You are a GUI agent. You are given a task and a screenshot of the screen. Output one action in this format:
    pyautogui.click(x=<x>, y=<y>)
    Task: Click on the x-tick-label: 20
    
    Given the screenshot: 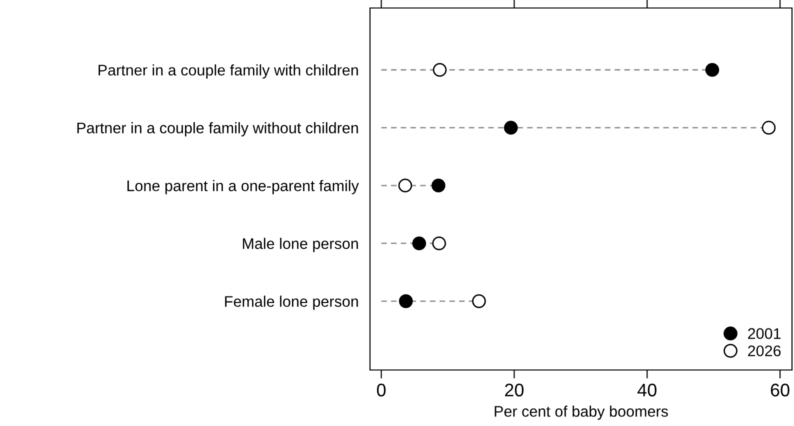 What is the action you would take?
    pyautogui.click(x=514, y=390)
    